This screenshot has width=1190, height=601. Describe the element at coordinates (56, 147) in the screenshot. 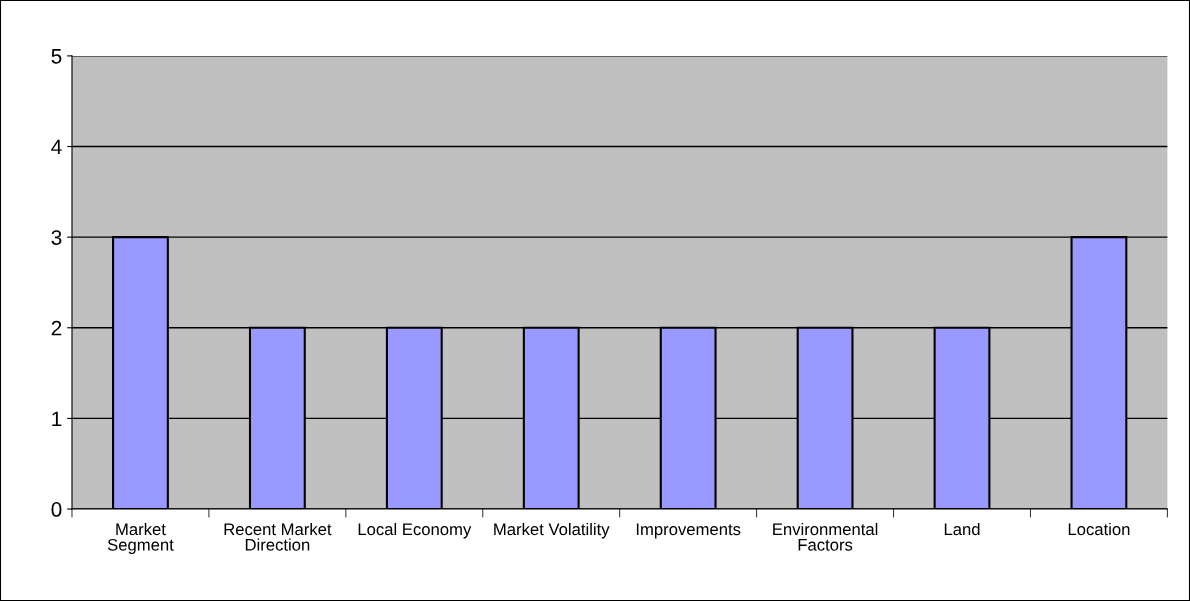

I see `y-tick-label: 4` at that location.